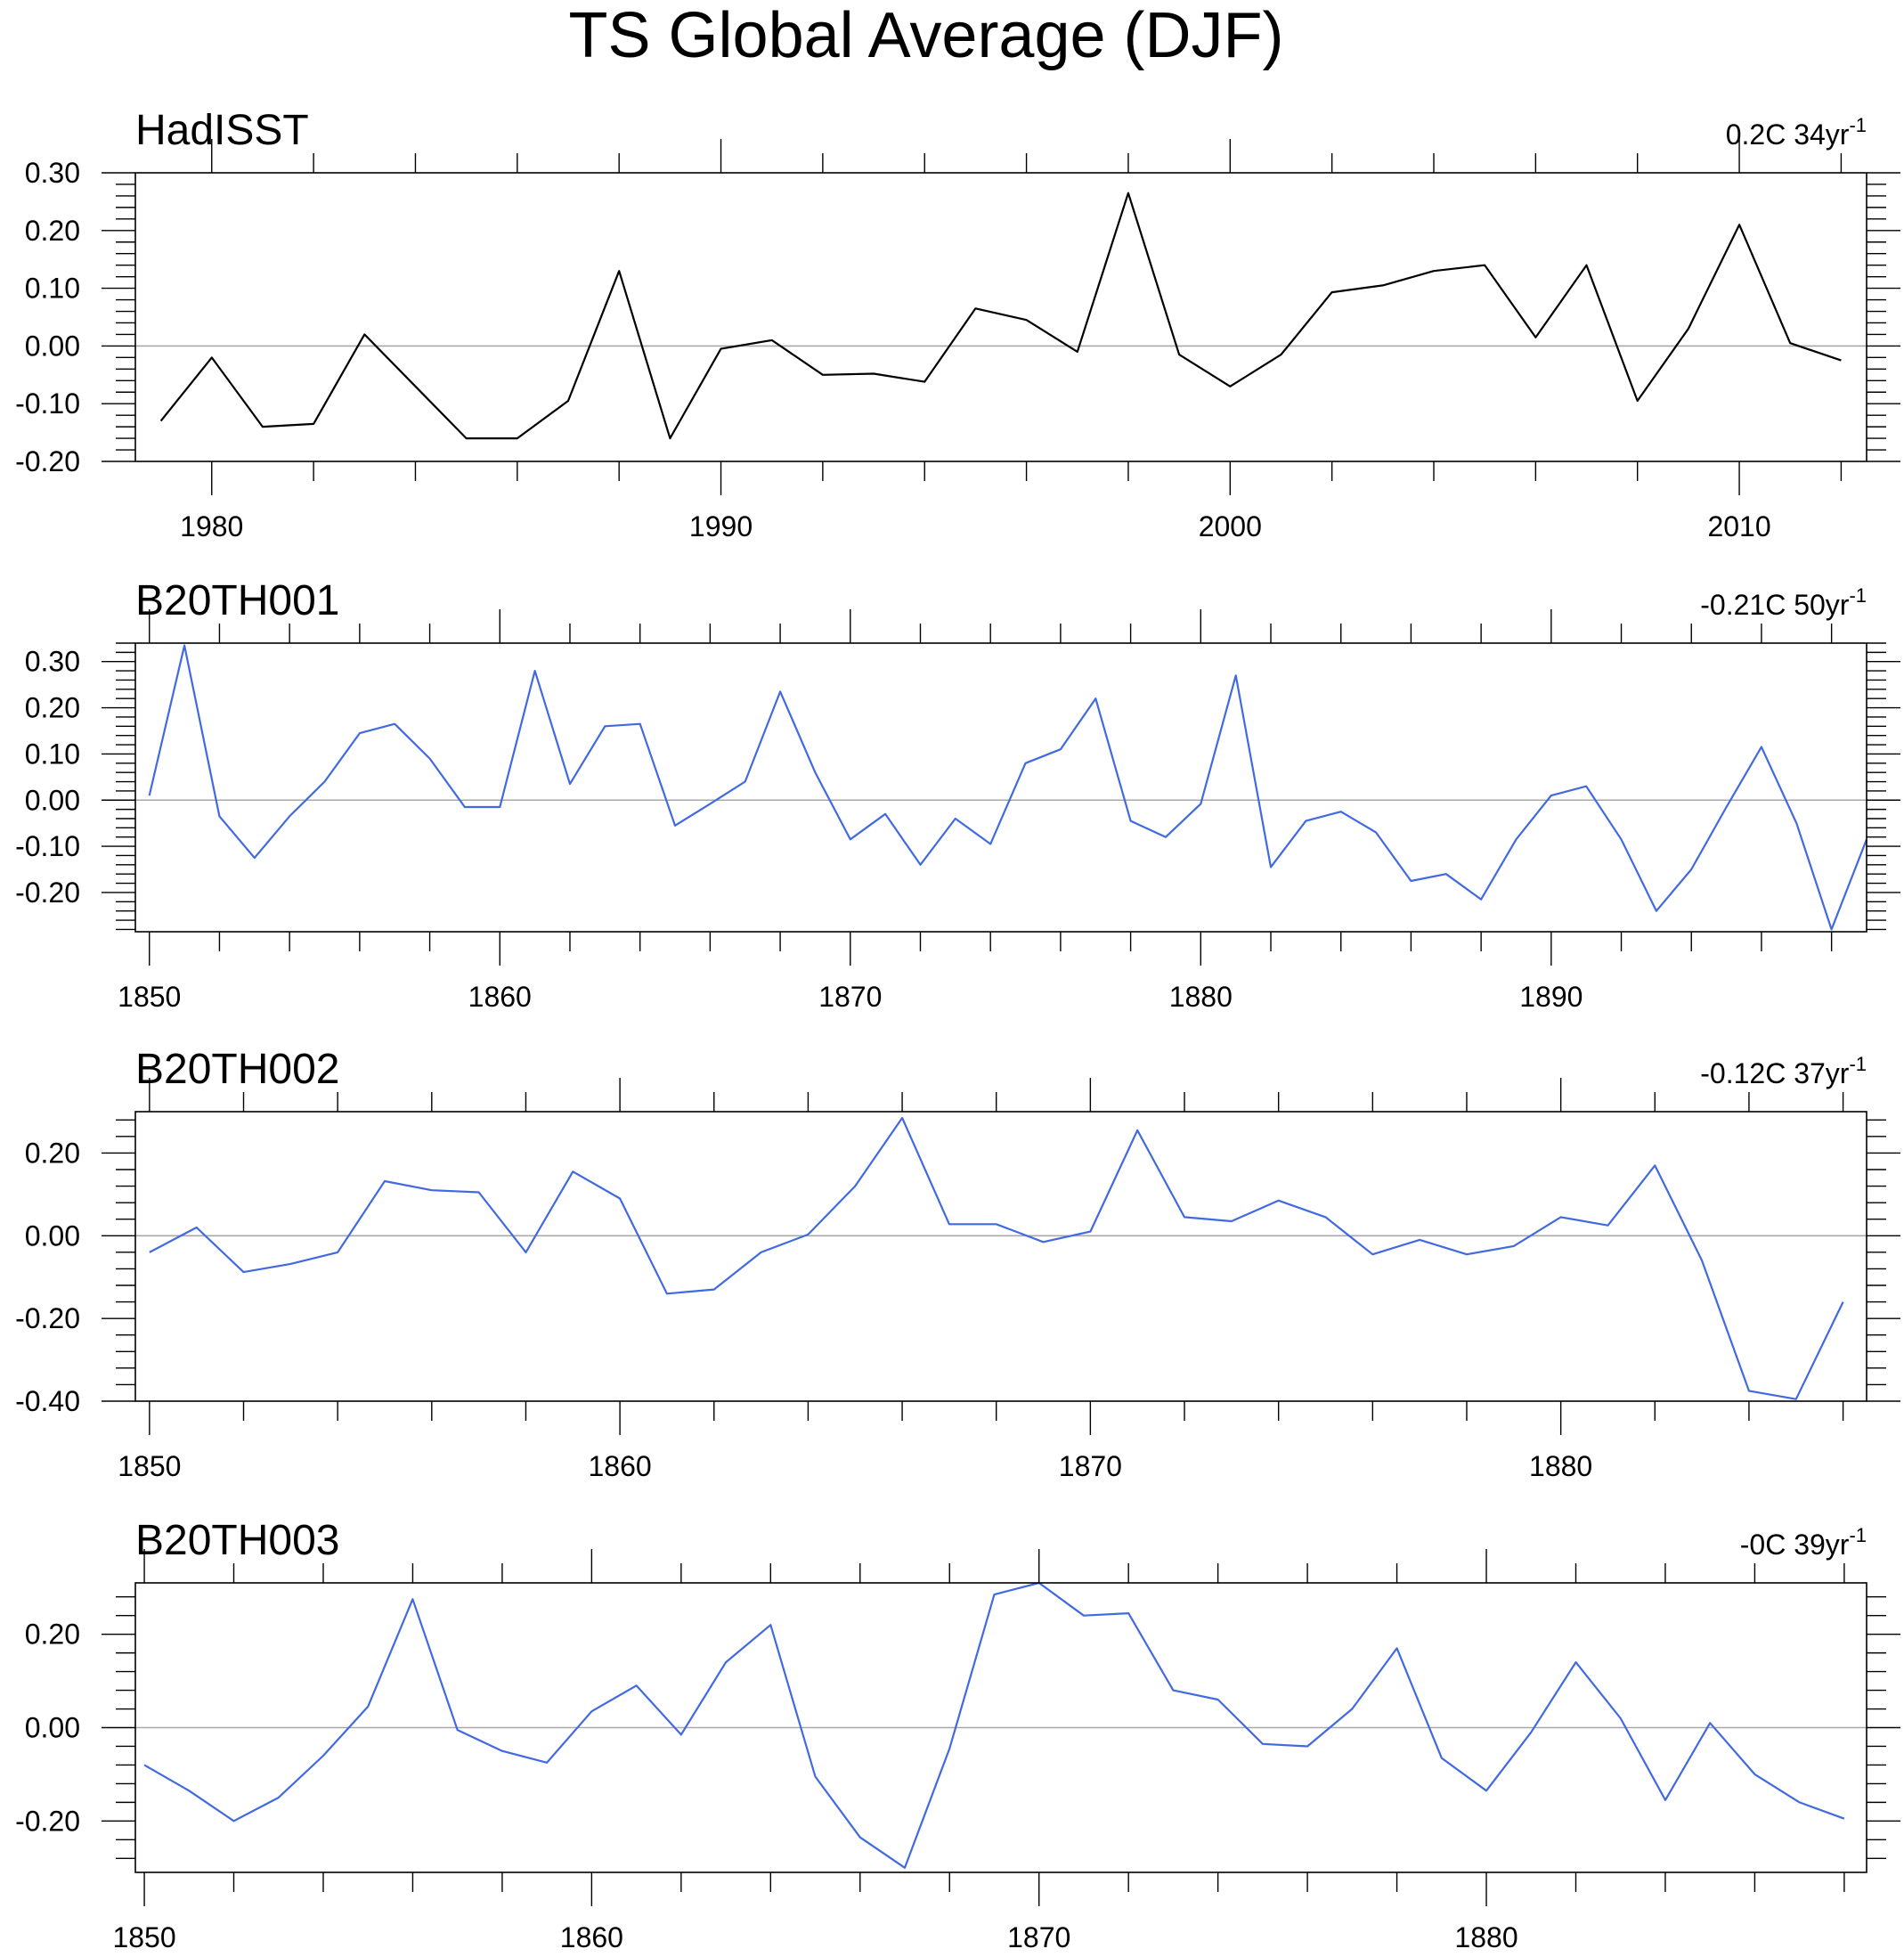 This screenshot has height=1957, width=1904. What do you see at coordinates (211, 526) in the screenshot?
I see `x-tick-label: 1980` at bounding box center [211, 526].